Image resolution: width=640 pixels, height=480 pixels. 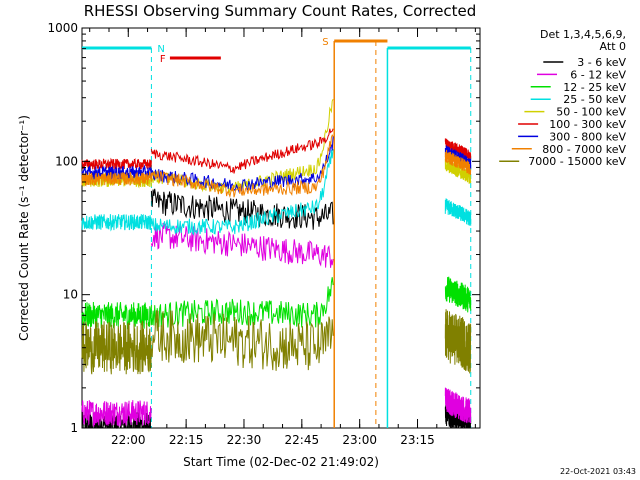 What do you see at coordinates (587, 136) in the screenshot?
I see `legend-label: 300 - 800 keV` at bounding box center [587, 136].